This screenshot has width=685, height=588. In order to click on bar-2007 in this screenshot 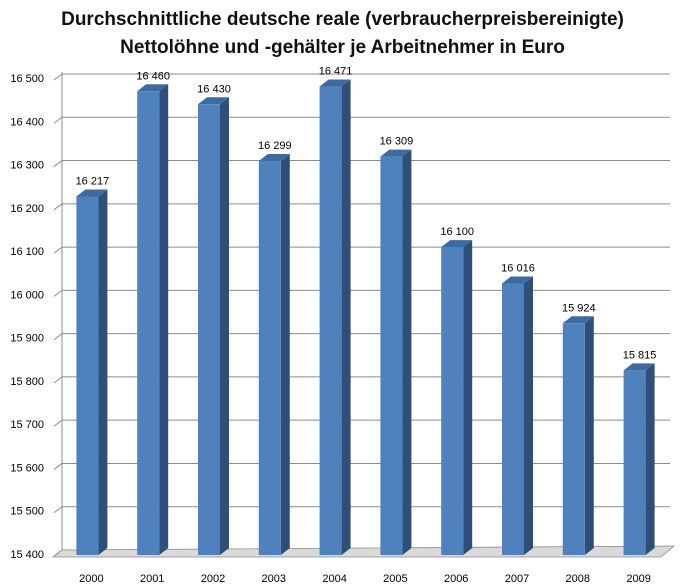, I will do `click(517, 415)`.